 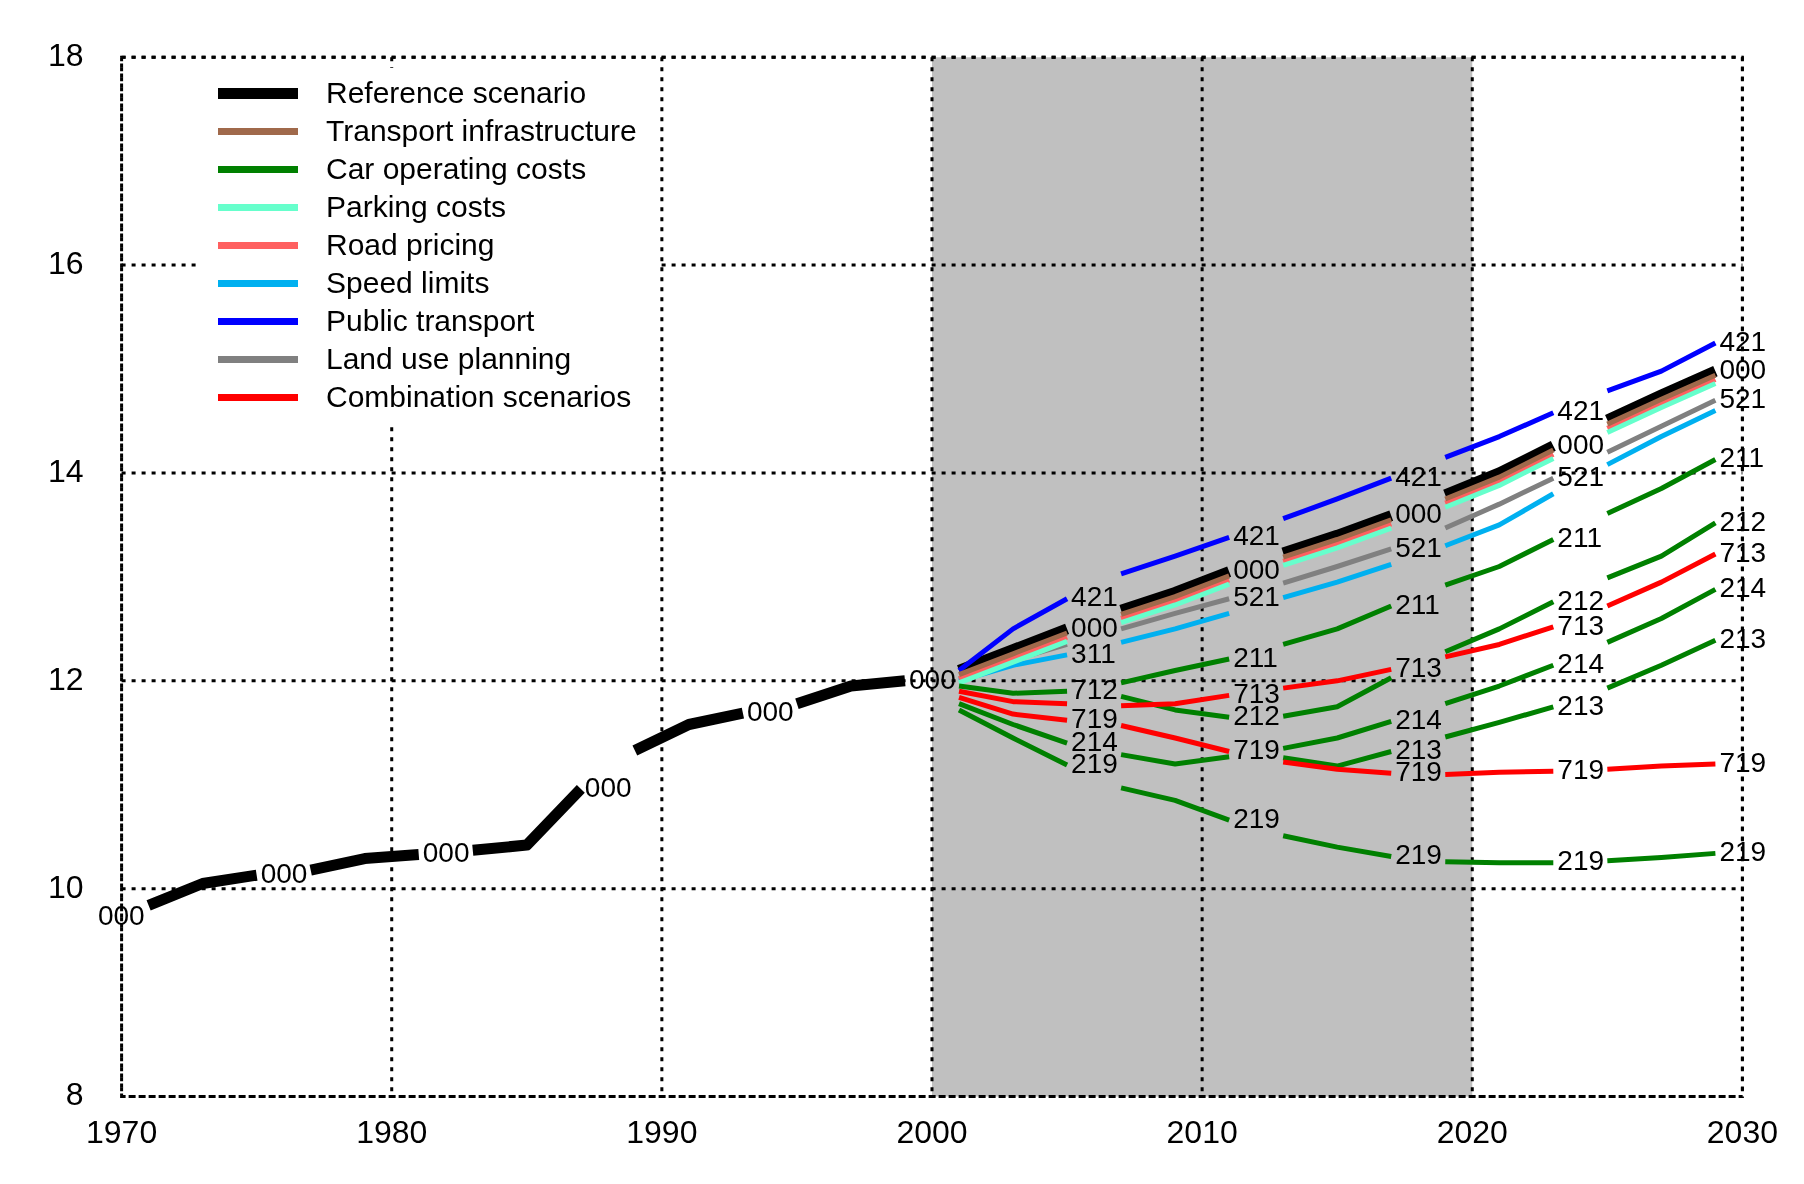 What do you see at coordinates (449, 359) in the screenshot?
I see `legend-label: Land use planning` at bounding box center [449, 359].